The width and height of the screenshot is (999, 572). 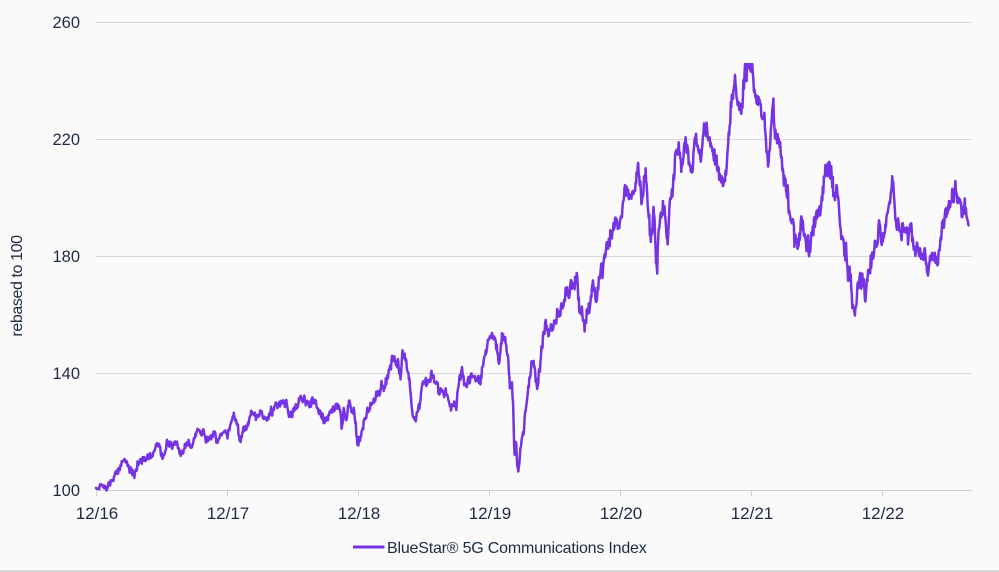 I want to click on svg-text: 180, so click(x=66, y=257).